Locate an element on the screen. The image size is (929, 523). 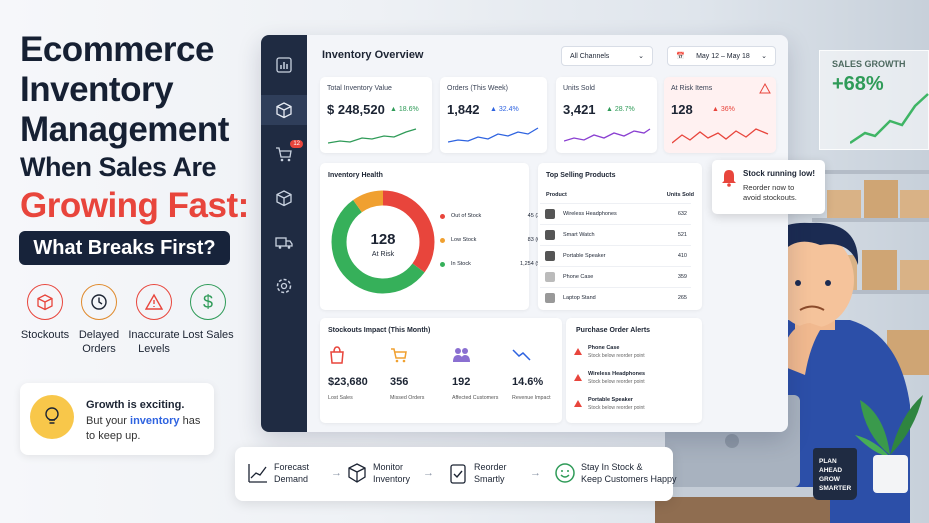
headphones-icon is located at coordinates (550, 214).